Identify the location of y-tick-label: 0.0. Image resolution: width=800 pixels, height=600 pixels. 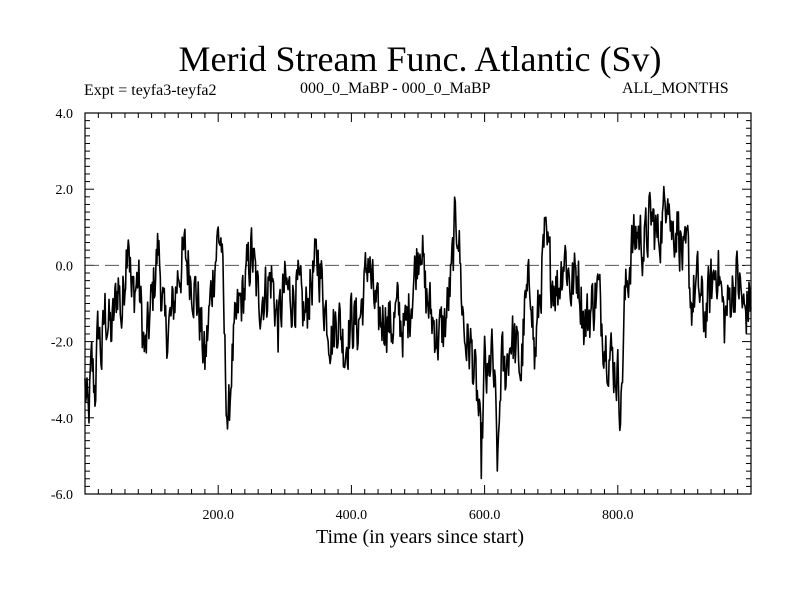
(65, 266).